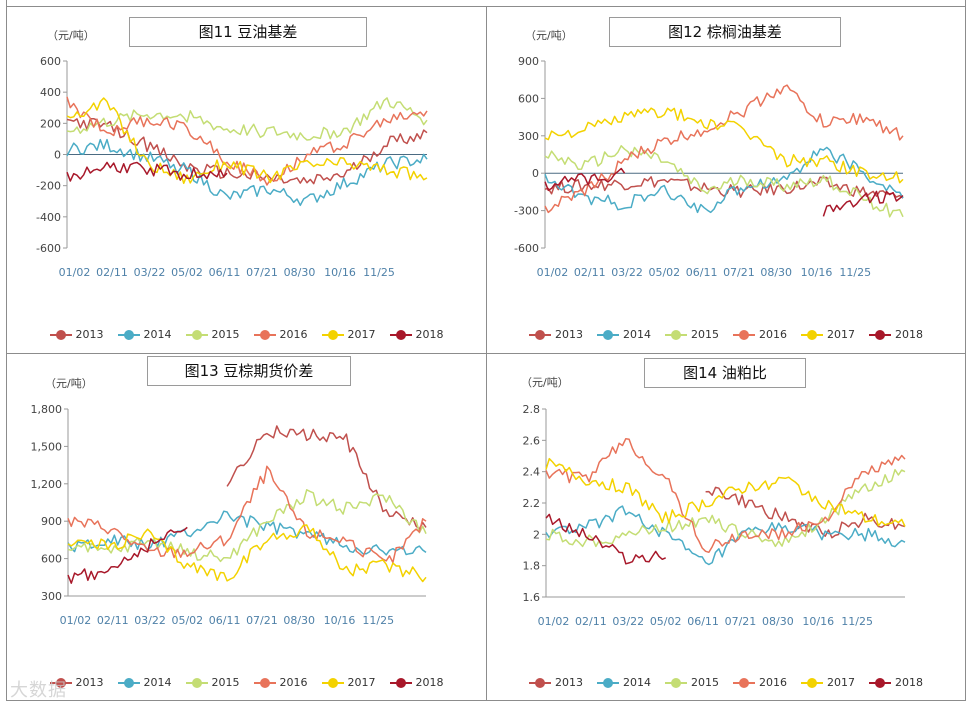 This screenshot has height=707, width=973. I want to click on y-tick-label: -400, so click(48, 217).